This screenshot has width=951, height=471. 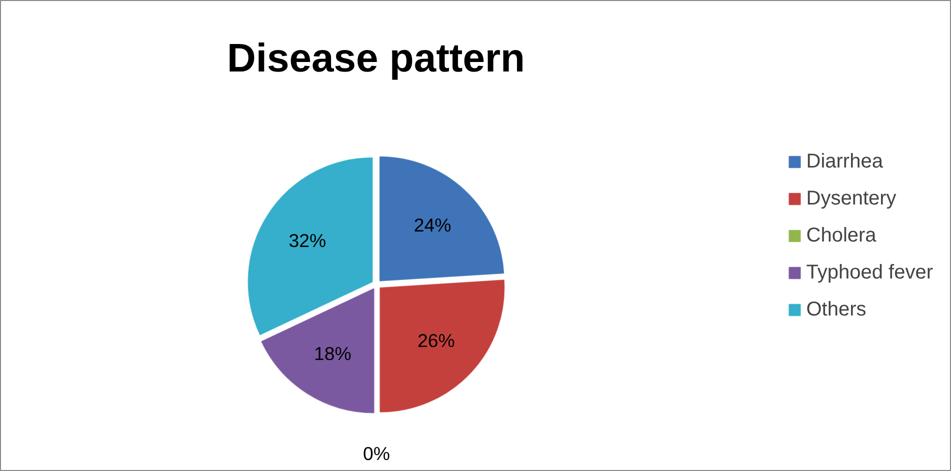 I want to click on legend-label: Diarrhea, so click(x=844, y=161).